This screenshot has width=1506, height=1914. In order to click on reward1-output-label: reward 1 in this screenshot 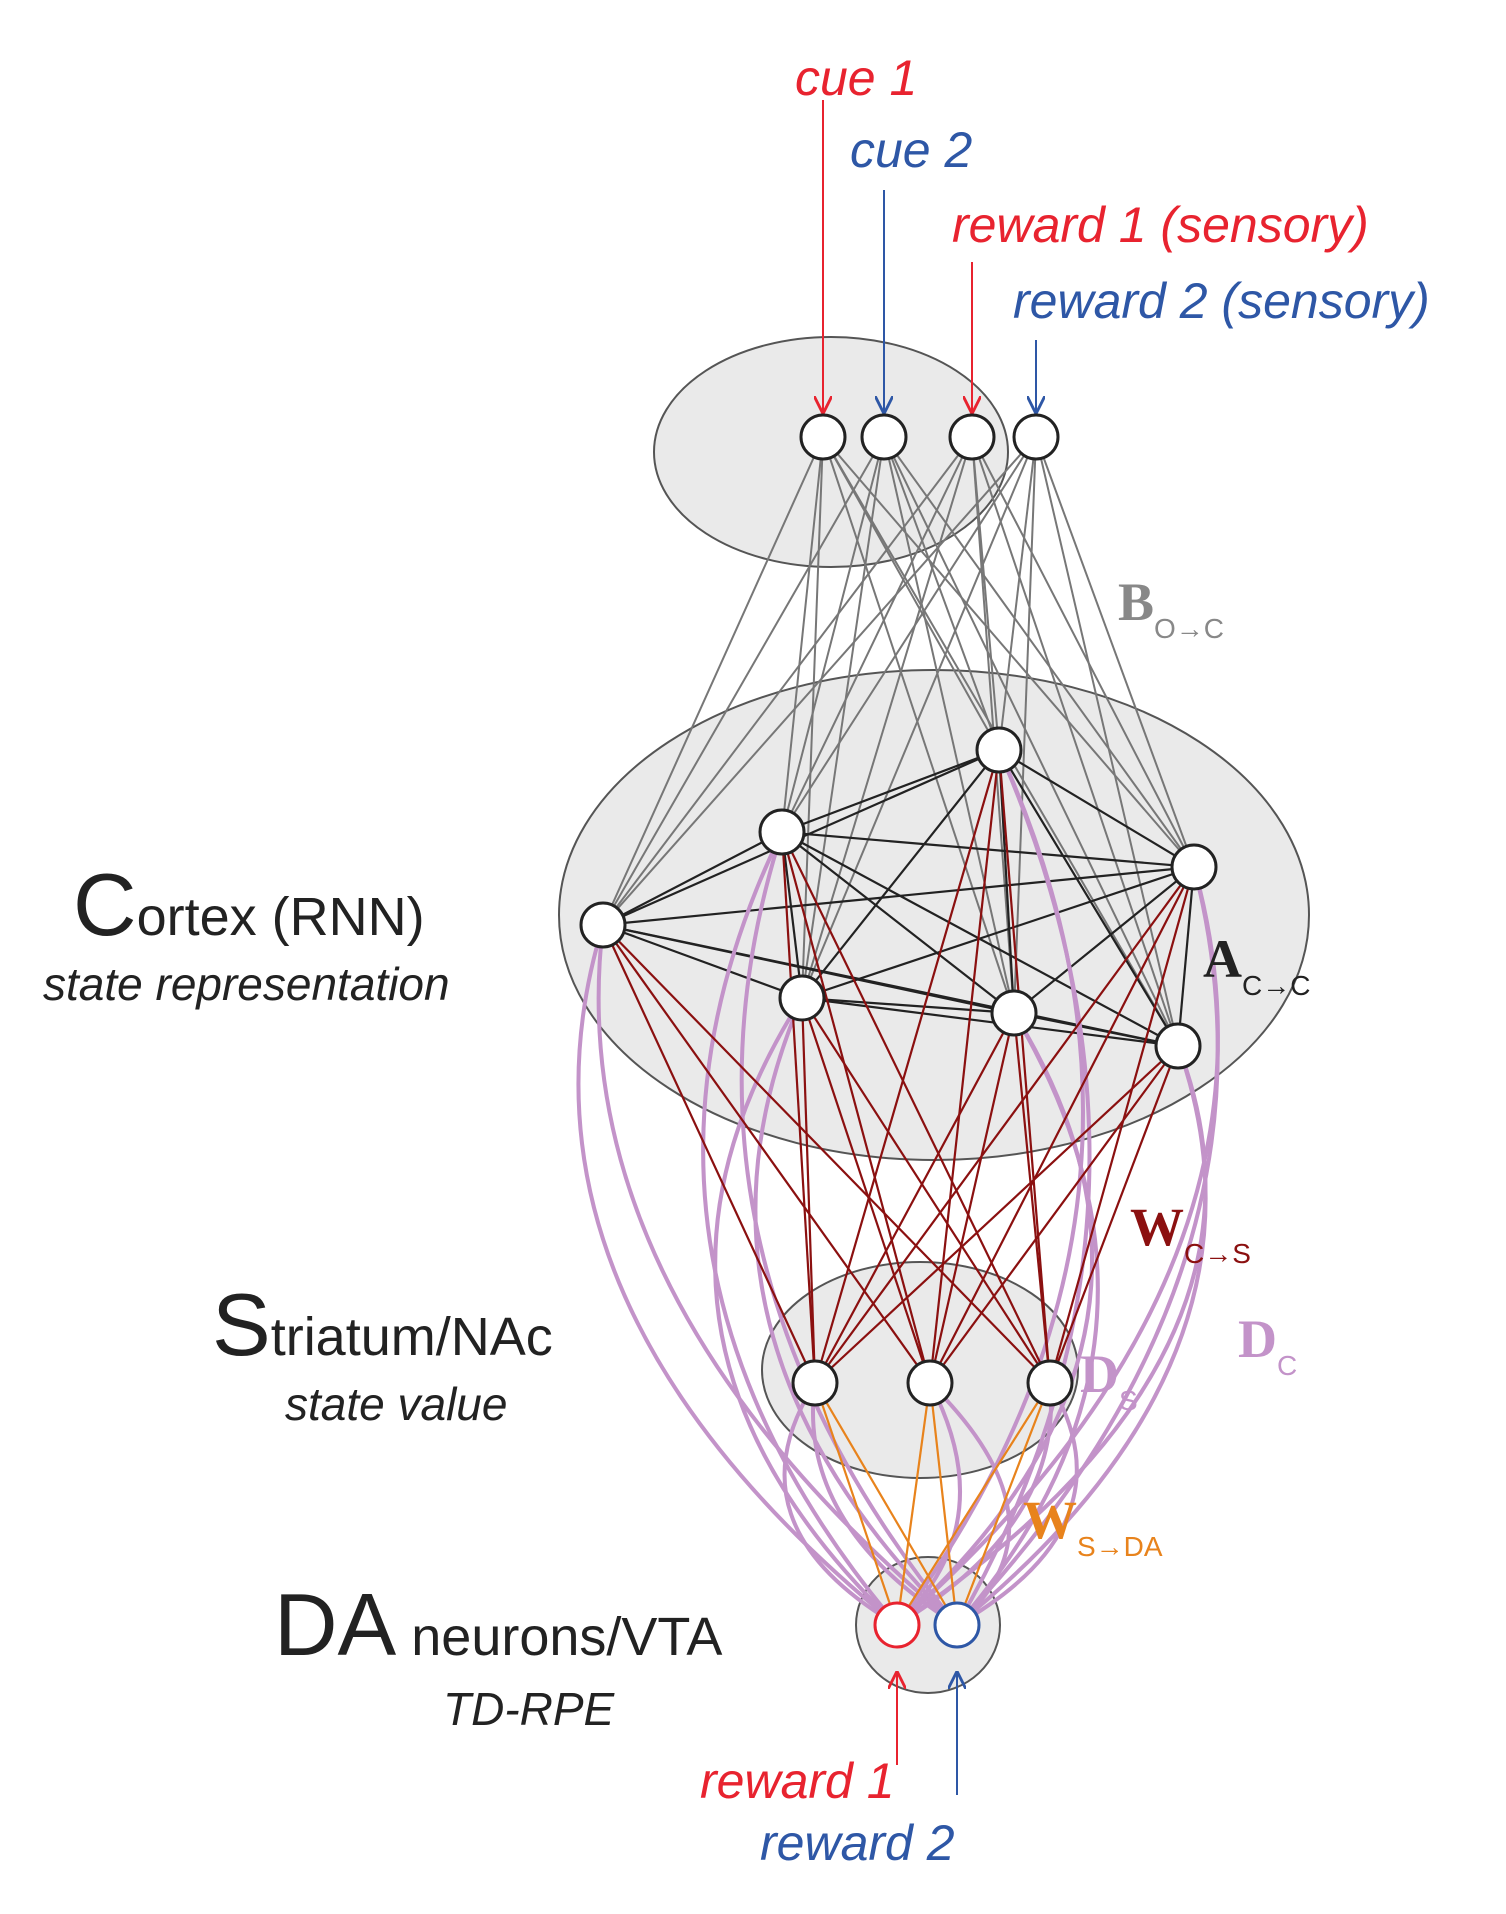, I will do `click(797, 1781)`.